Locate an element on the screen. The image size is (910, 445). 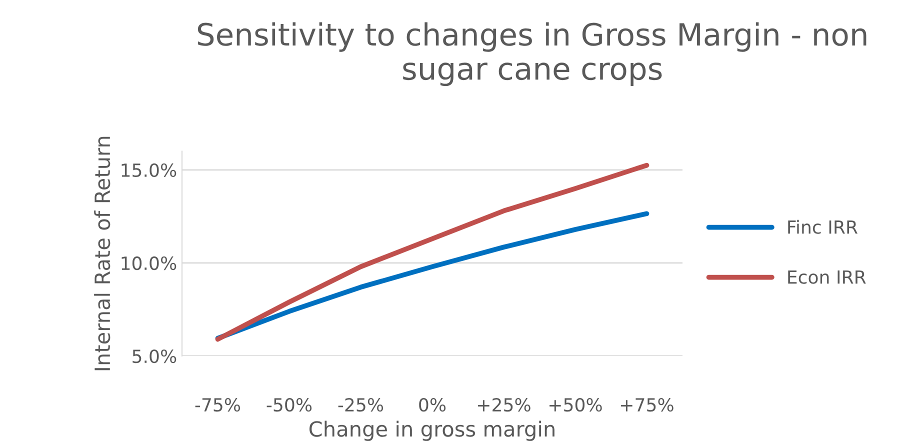
legend-label: Econ IRR is located at coordinates (827, 277).